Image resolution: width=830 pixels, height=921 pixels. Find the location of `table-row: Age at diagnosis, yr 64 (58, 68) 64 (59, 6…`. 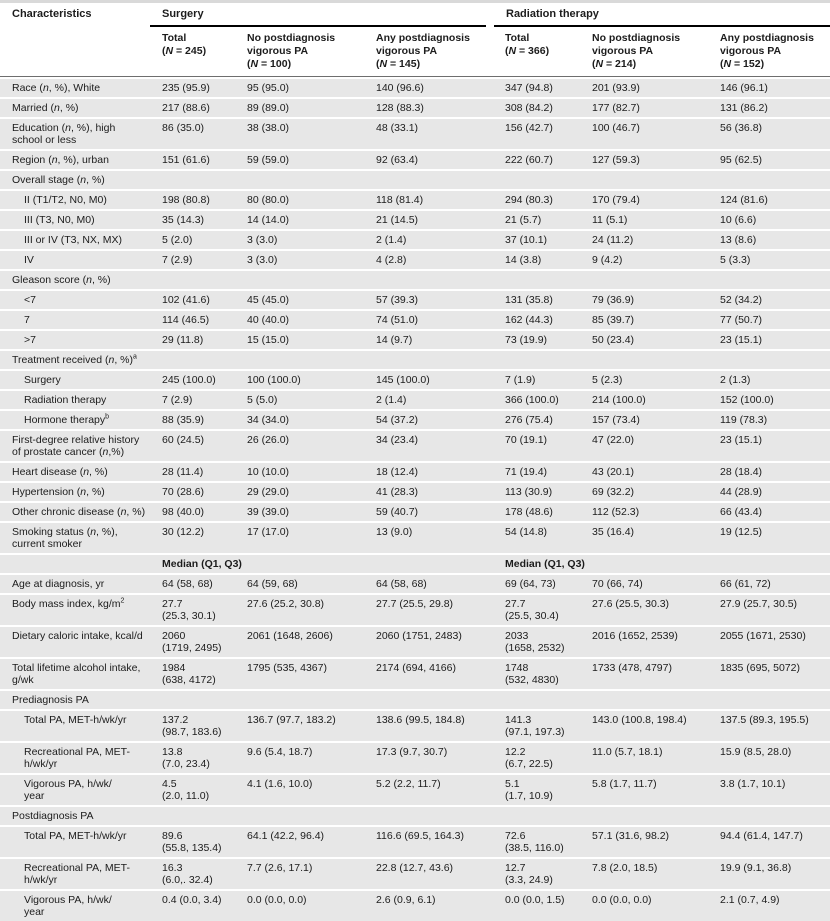

table-row: Age at diagnosis, yr 64 (58, 68) 64 (59, 6… is located at coordinates (415, 584).